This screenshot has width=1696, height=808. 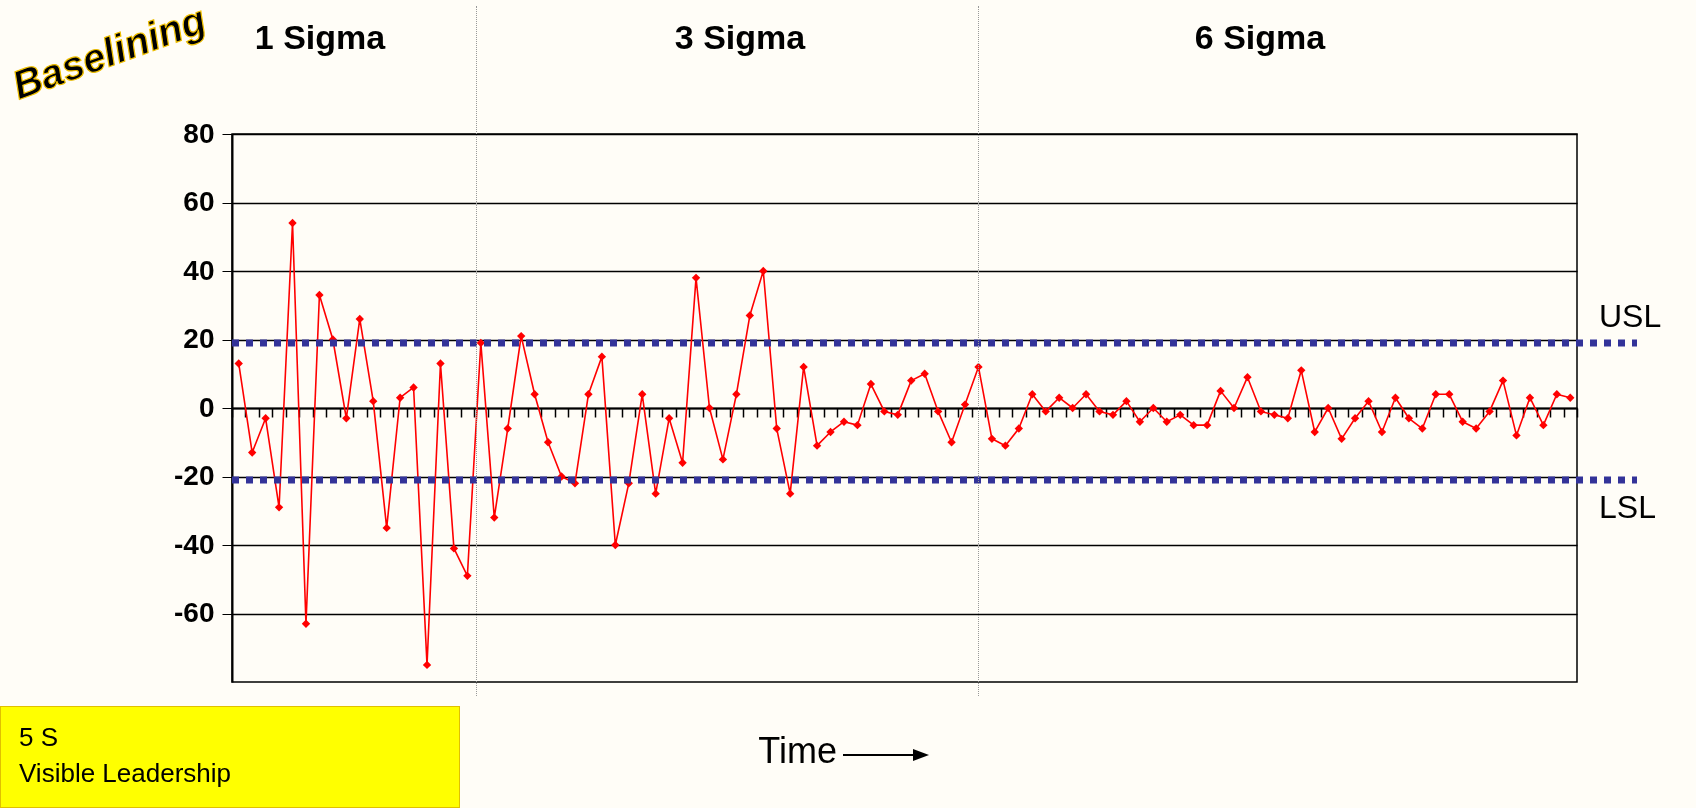 I want to click on y-tick-label: 20, so click(x=199, y=338).